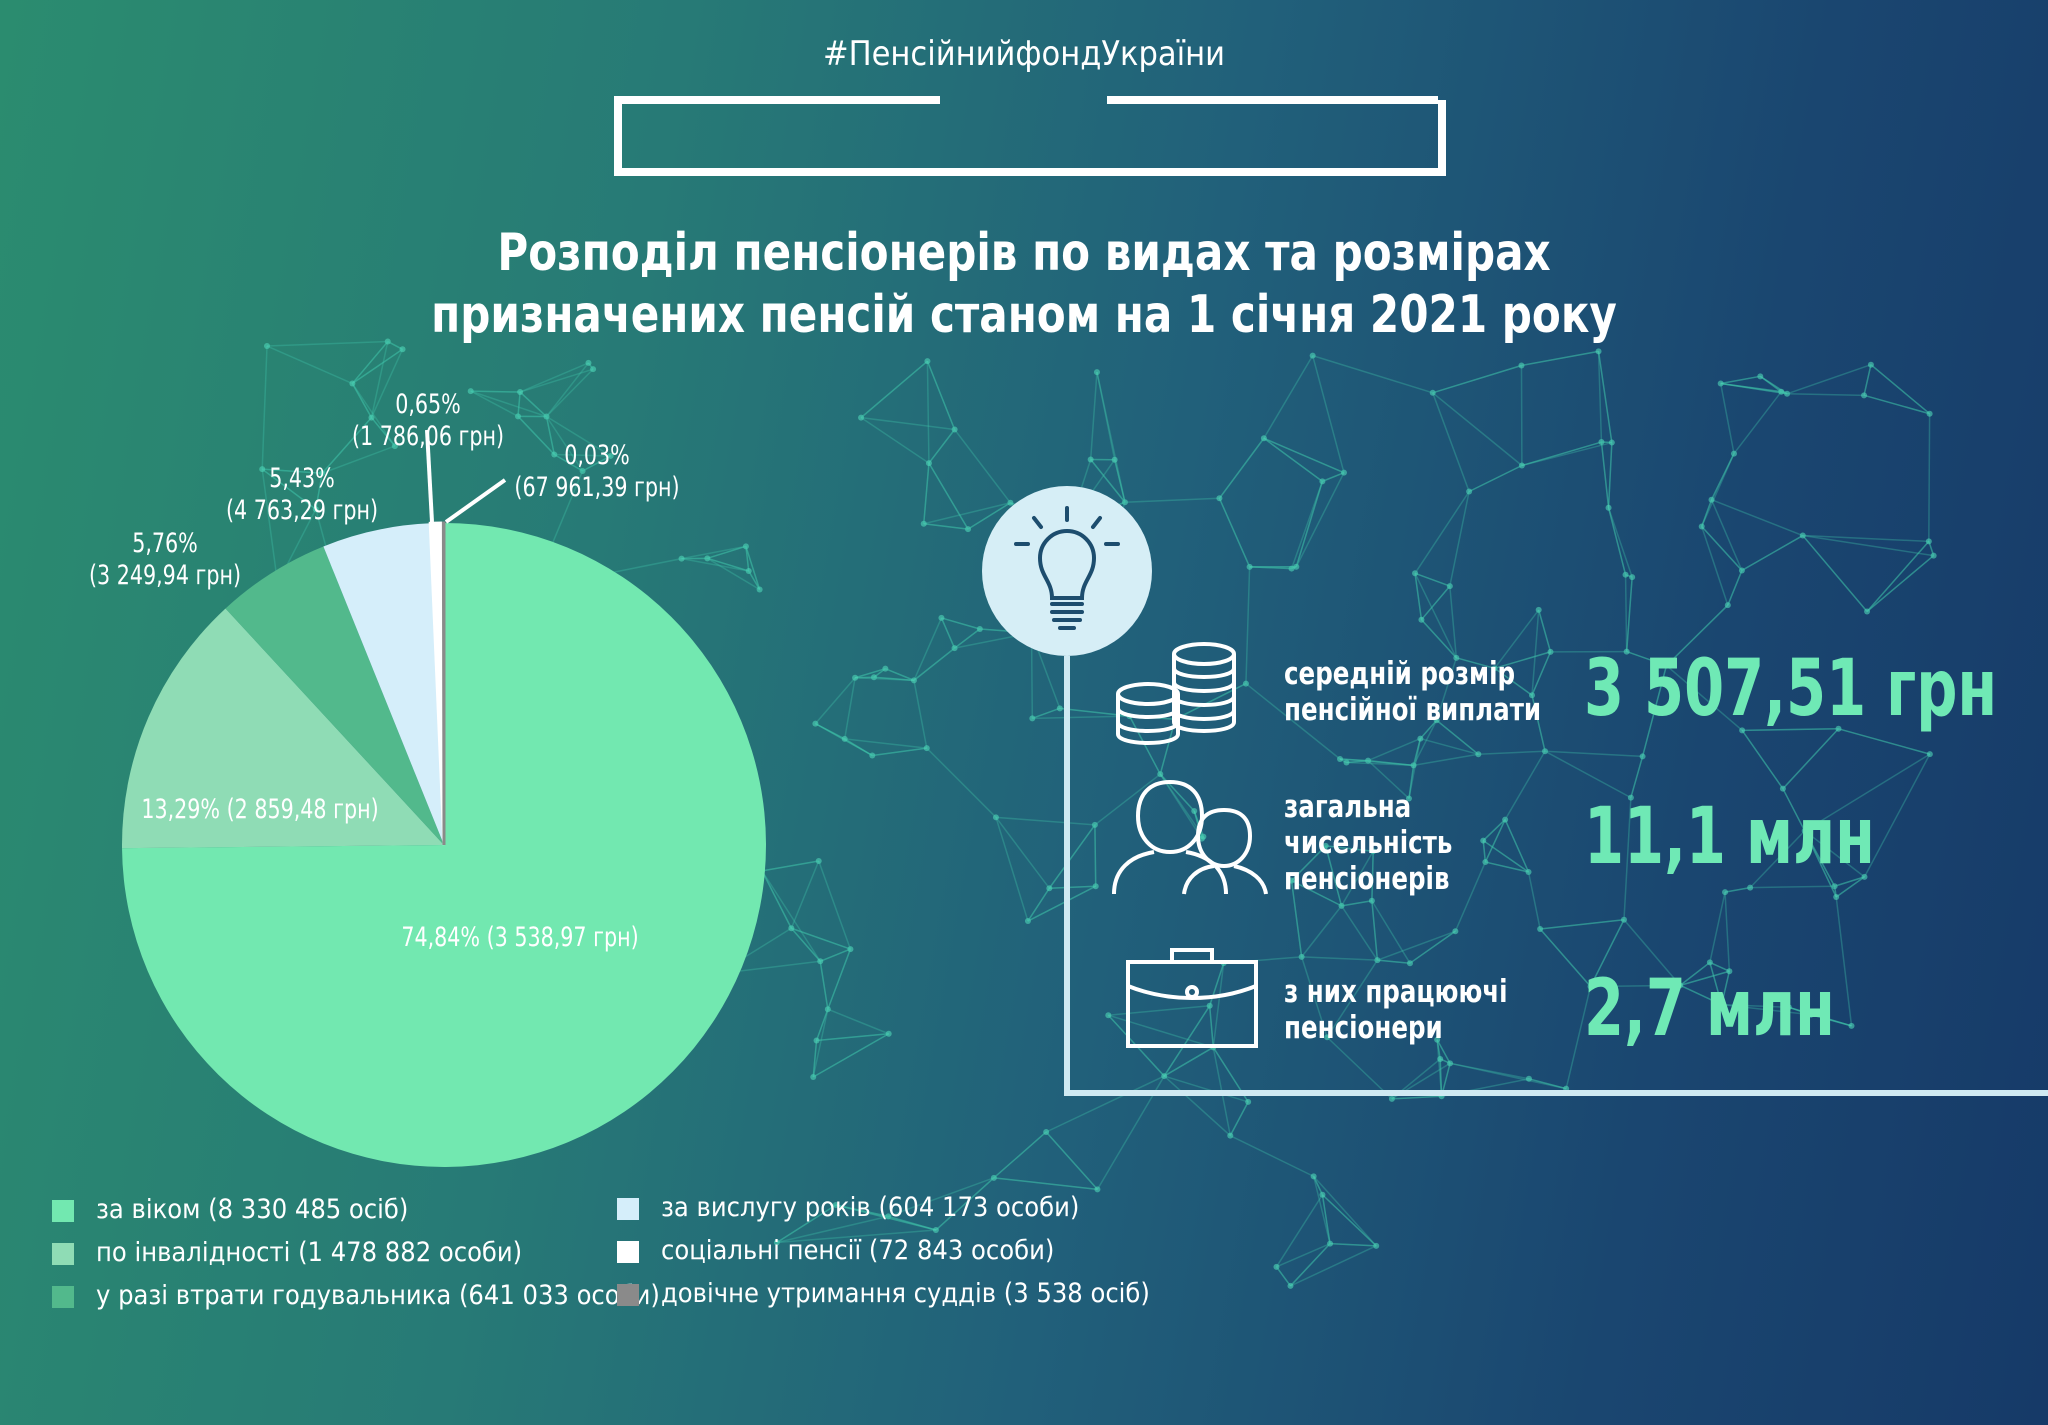 The width and height of the screenshot is (2048, 1425). I want to click on legend-label: по інвалідності (1 478 882 особи), so click(309, 1252).